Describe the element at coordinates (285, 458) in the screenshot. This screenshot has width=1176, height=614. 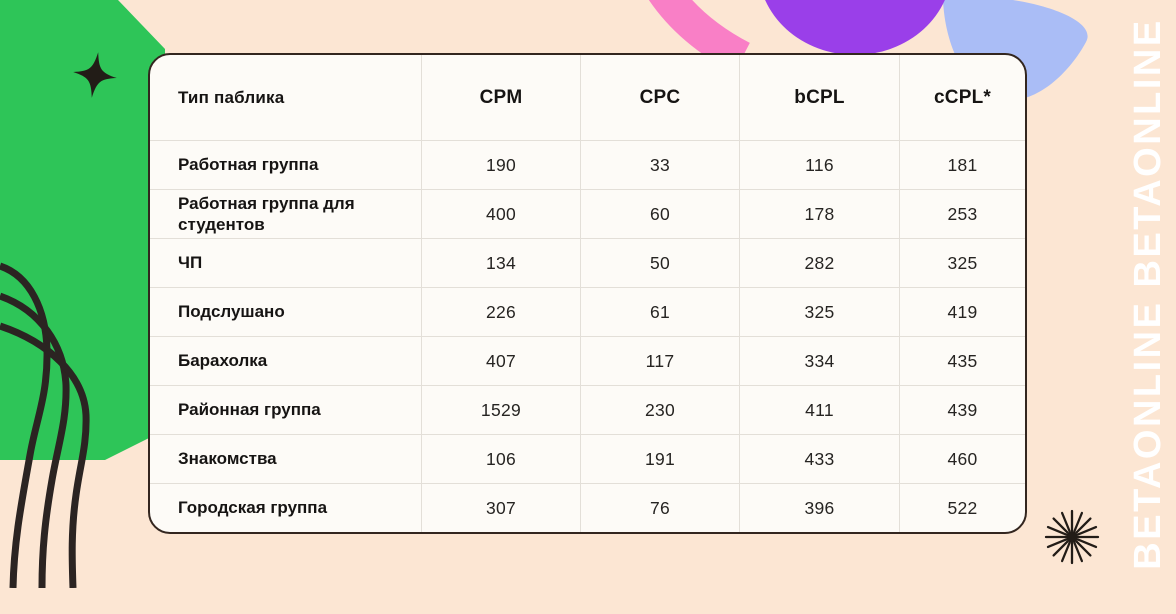
I see `row-label: Знакомства` at that location.